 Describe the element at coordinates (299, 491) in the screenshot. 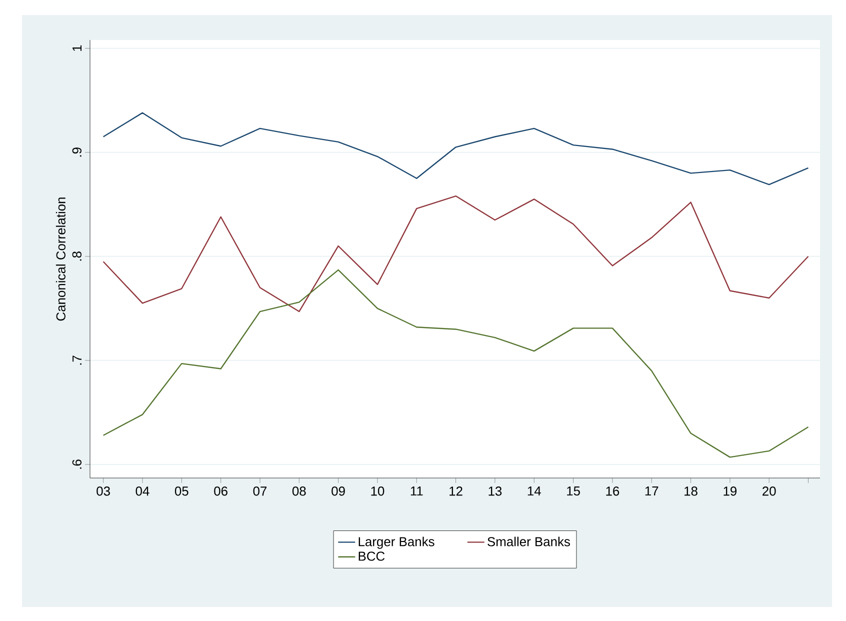

I see `x-tick-label: 08` at that location.